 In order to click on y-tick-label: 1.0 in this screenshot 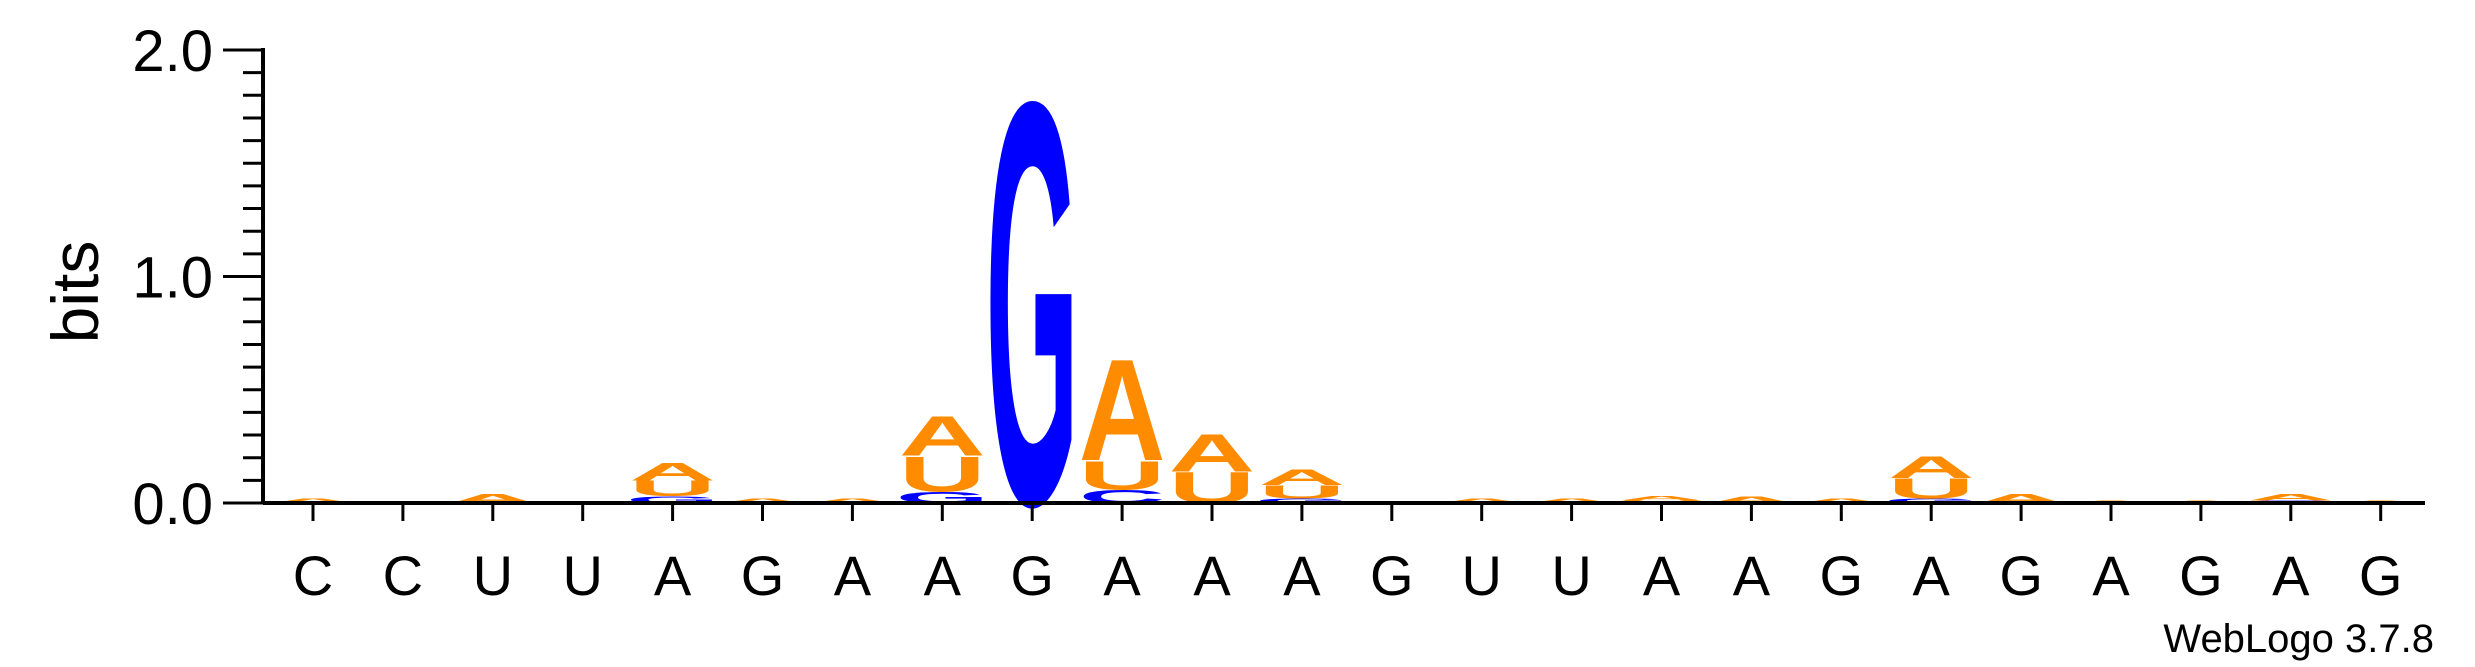, I will do `click(172, 278)`.